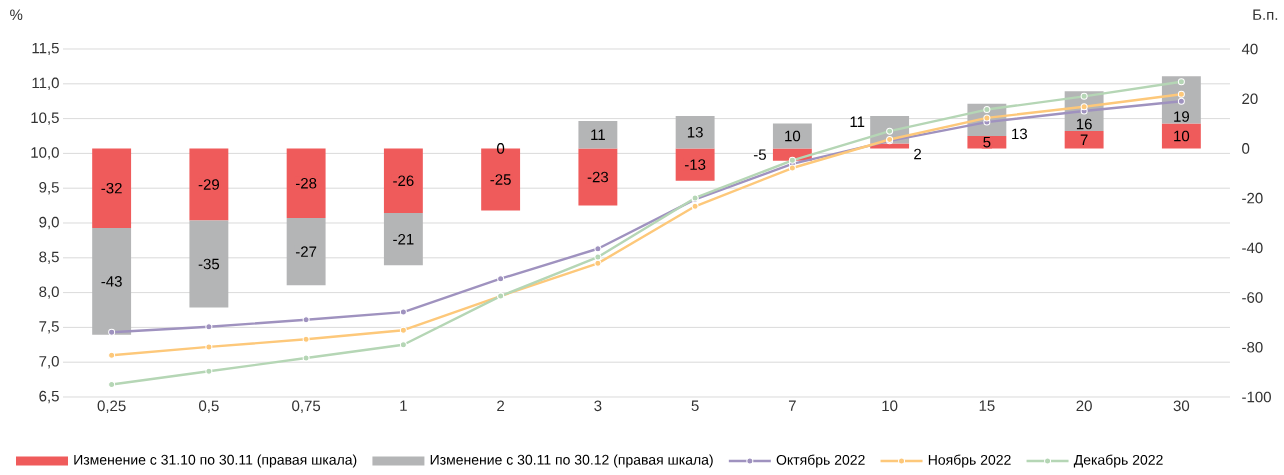 Image resolution: width=1284 pixels, height=475 pixels. I want to click on x-tick-label: 3, so click(598, 406).